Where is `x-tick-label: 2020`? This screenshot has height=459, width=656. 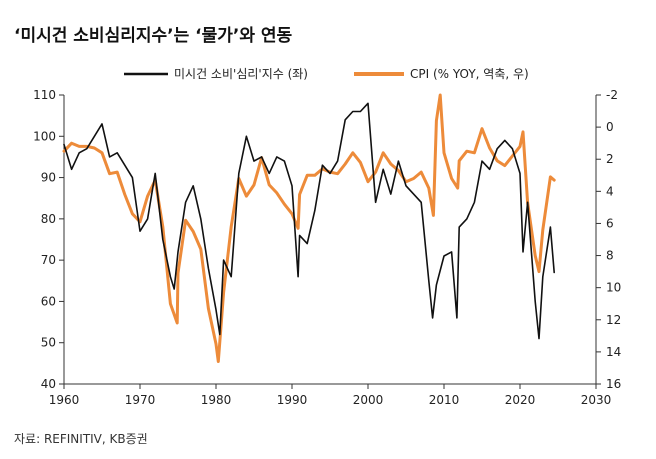
x-tick-label: 2020 is located at coordinates (520, 400).